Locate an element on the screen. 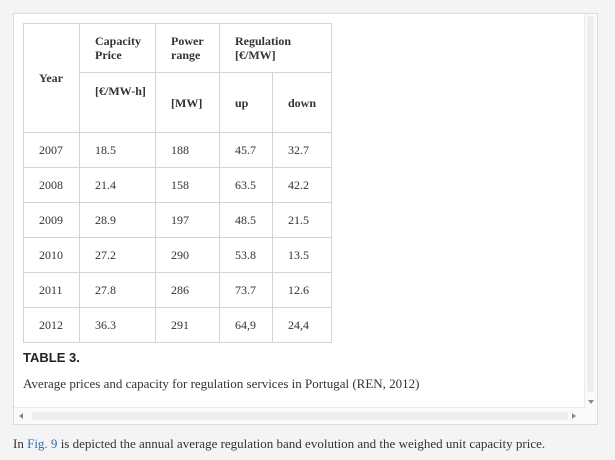 This screenshot has width=615, height=460. body-text-prefix: In is located at coordinates (20, 443).